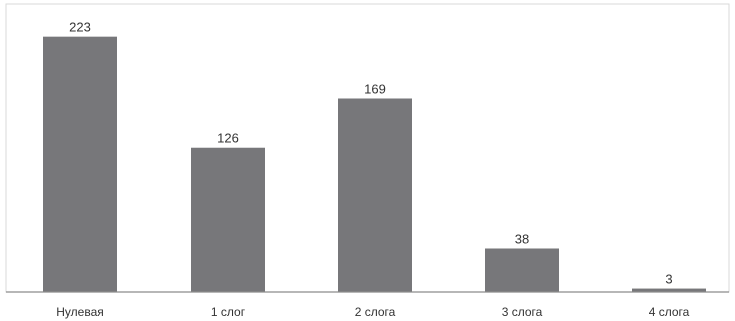 This screenshot has height=321, width=735. I want to click on x-axis-tick-labels: Нулевая 1 слог 2 слога 3 слога 4 слога, so click(372, 312).